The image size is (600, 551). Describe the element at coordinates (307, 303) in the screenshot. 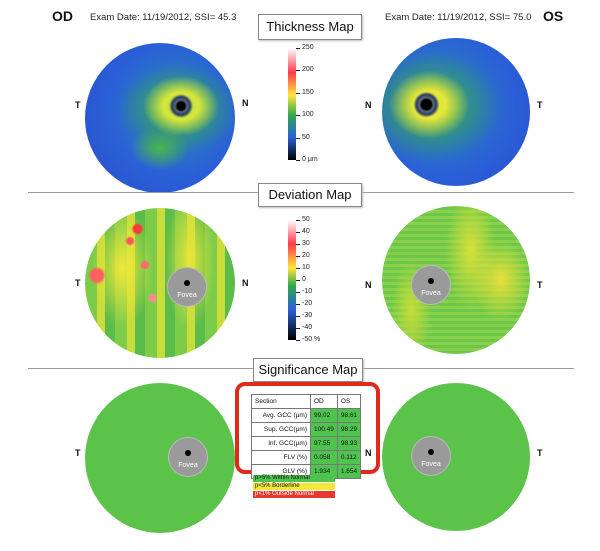

I see `deviation-scale-label: -20` at that location.